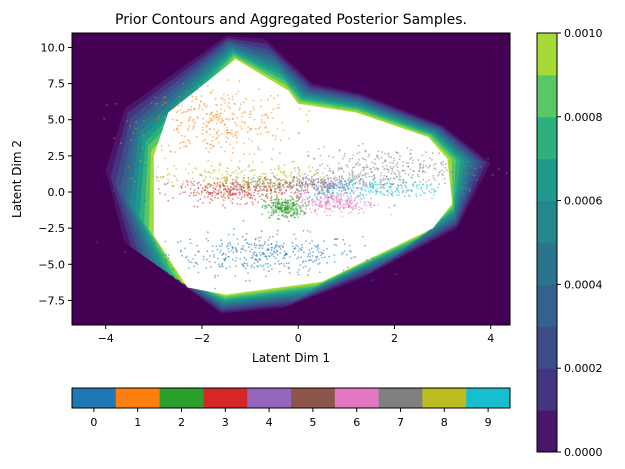  I want to click on class-colorbar-segment, so click(94, 398).